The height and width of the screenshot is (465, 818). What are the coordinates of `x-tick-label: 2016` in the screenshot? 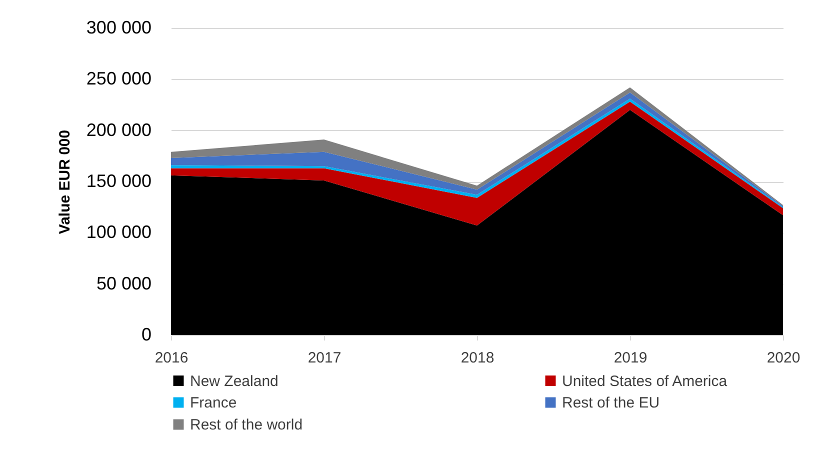 It's located at (171, 358).